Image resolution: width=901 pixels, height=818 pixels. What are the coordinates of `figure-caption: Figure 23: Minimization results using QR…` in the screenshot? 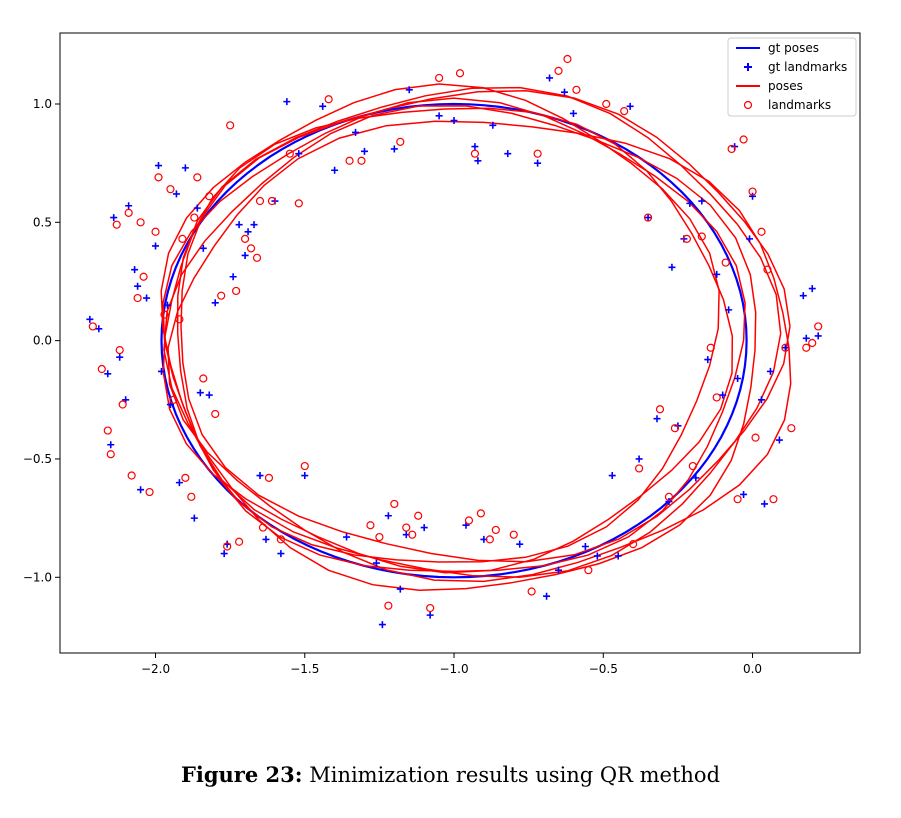 It's located at (450, 774).